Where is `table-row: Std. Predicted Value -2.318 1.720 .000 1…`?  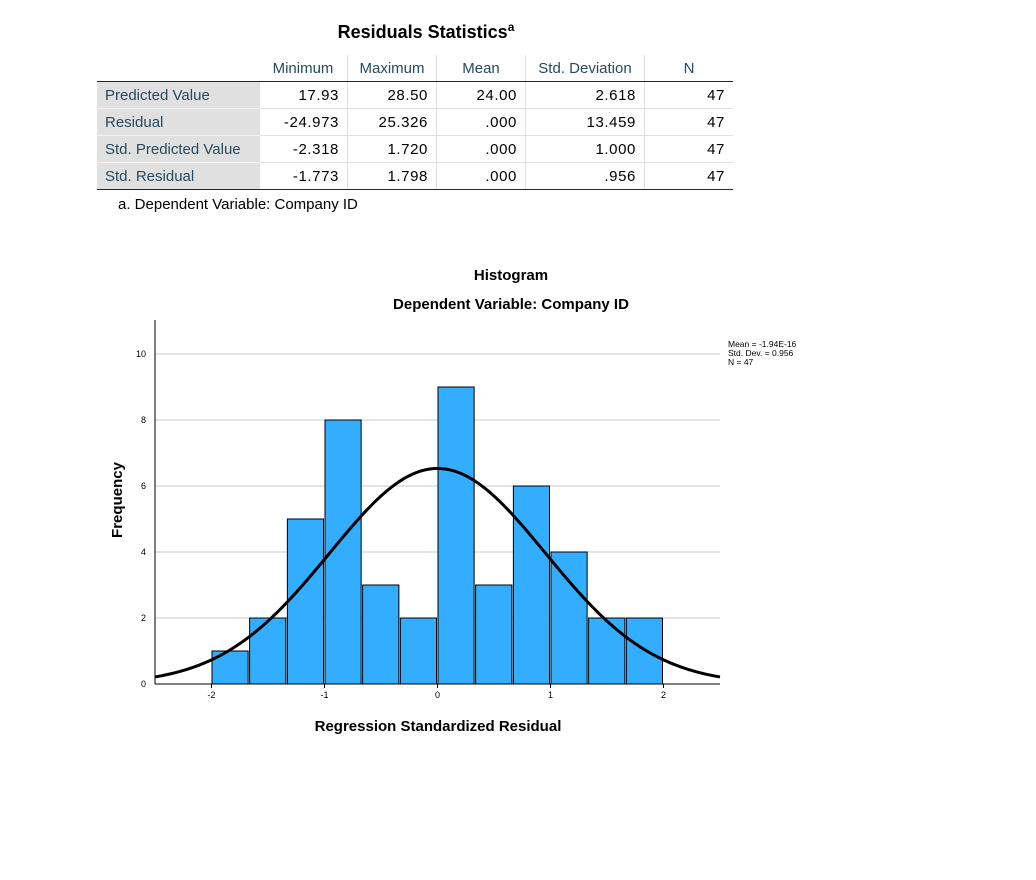 table-row: Std. Predicted Value -2.318 1.720 .000 1… is located at coordinates (415, 149).